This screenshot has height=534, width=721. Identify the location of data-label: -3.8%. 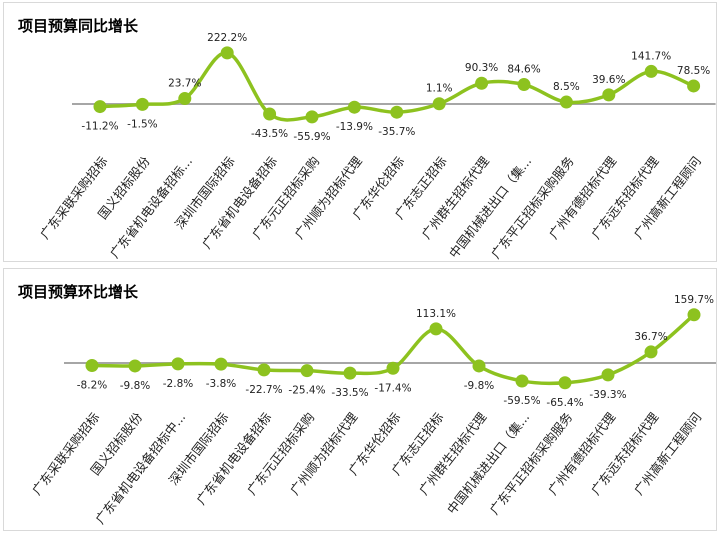
(221, 384).